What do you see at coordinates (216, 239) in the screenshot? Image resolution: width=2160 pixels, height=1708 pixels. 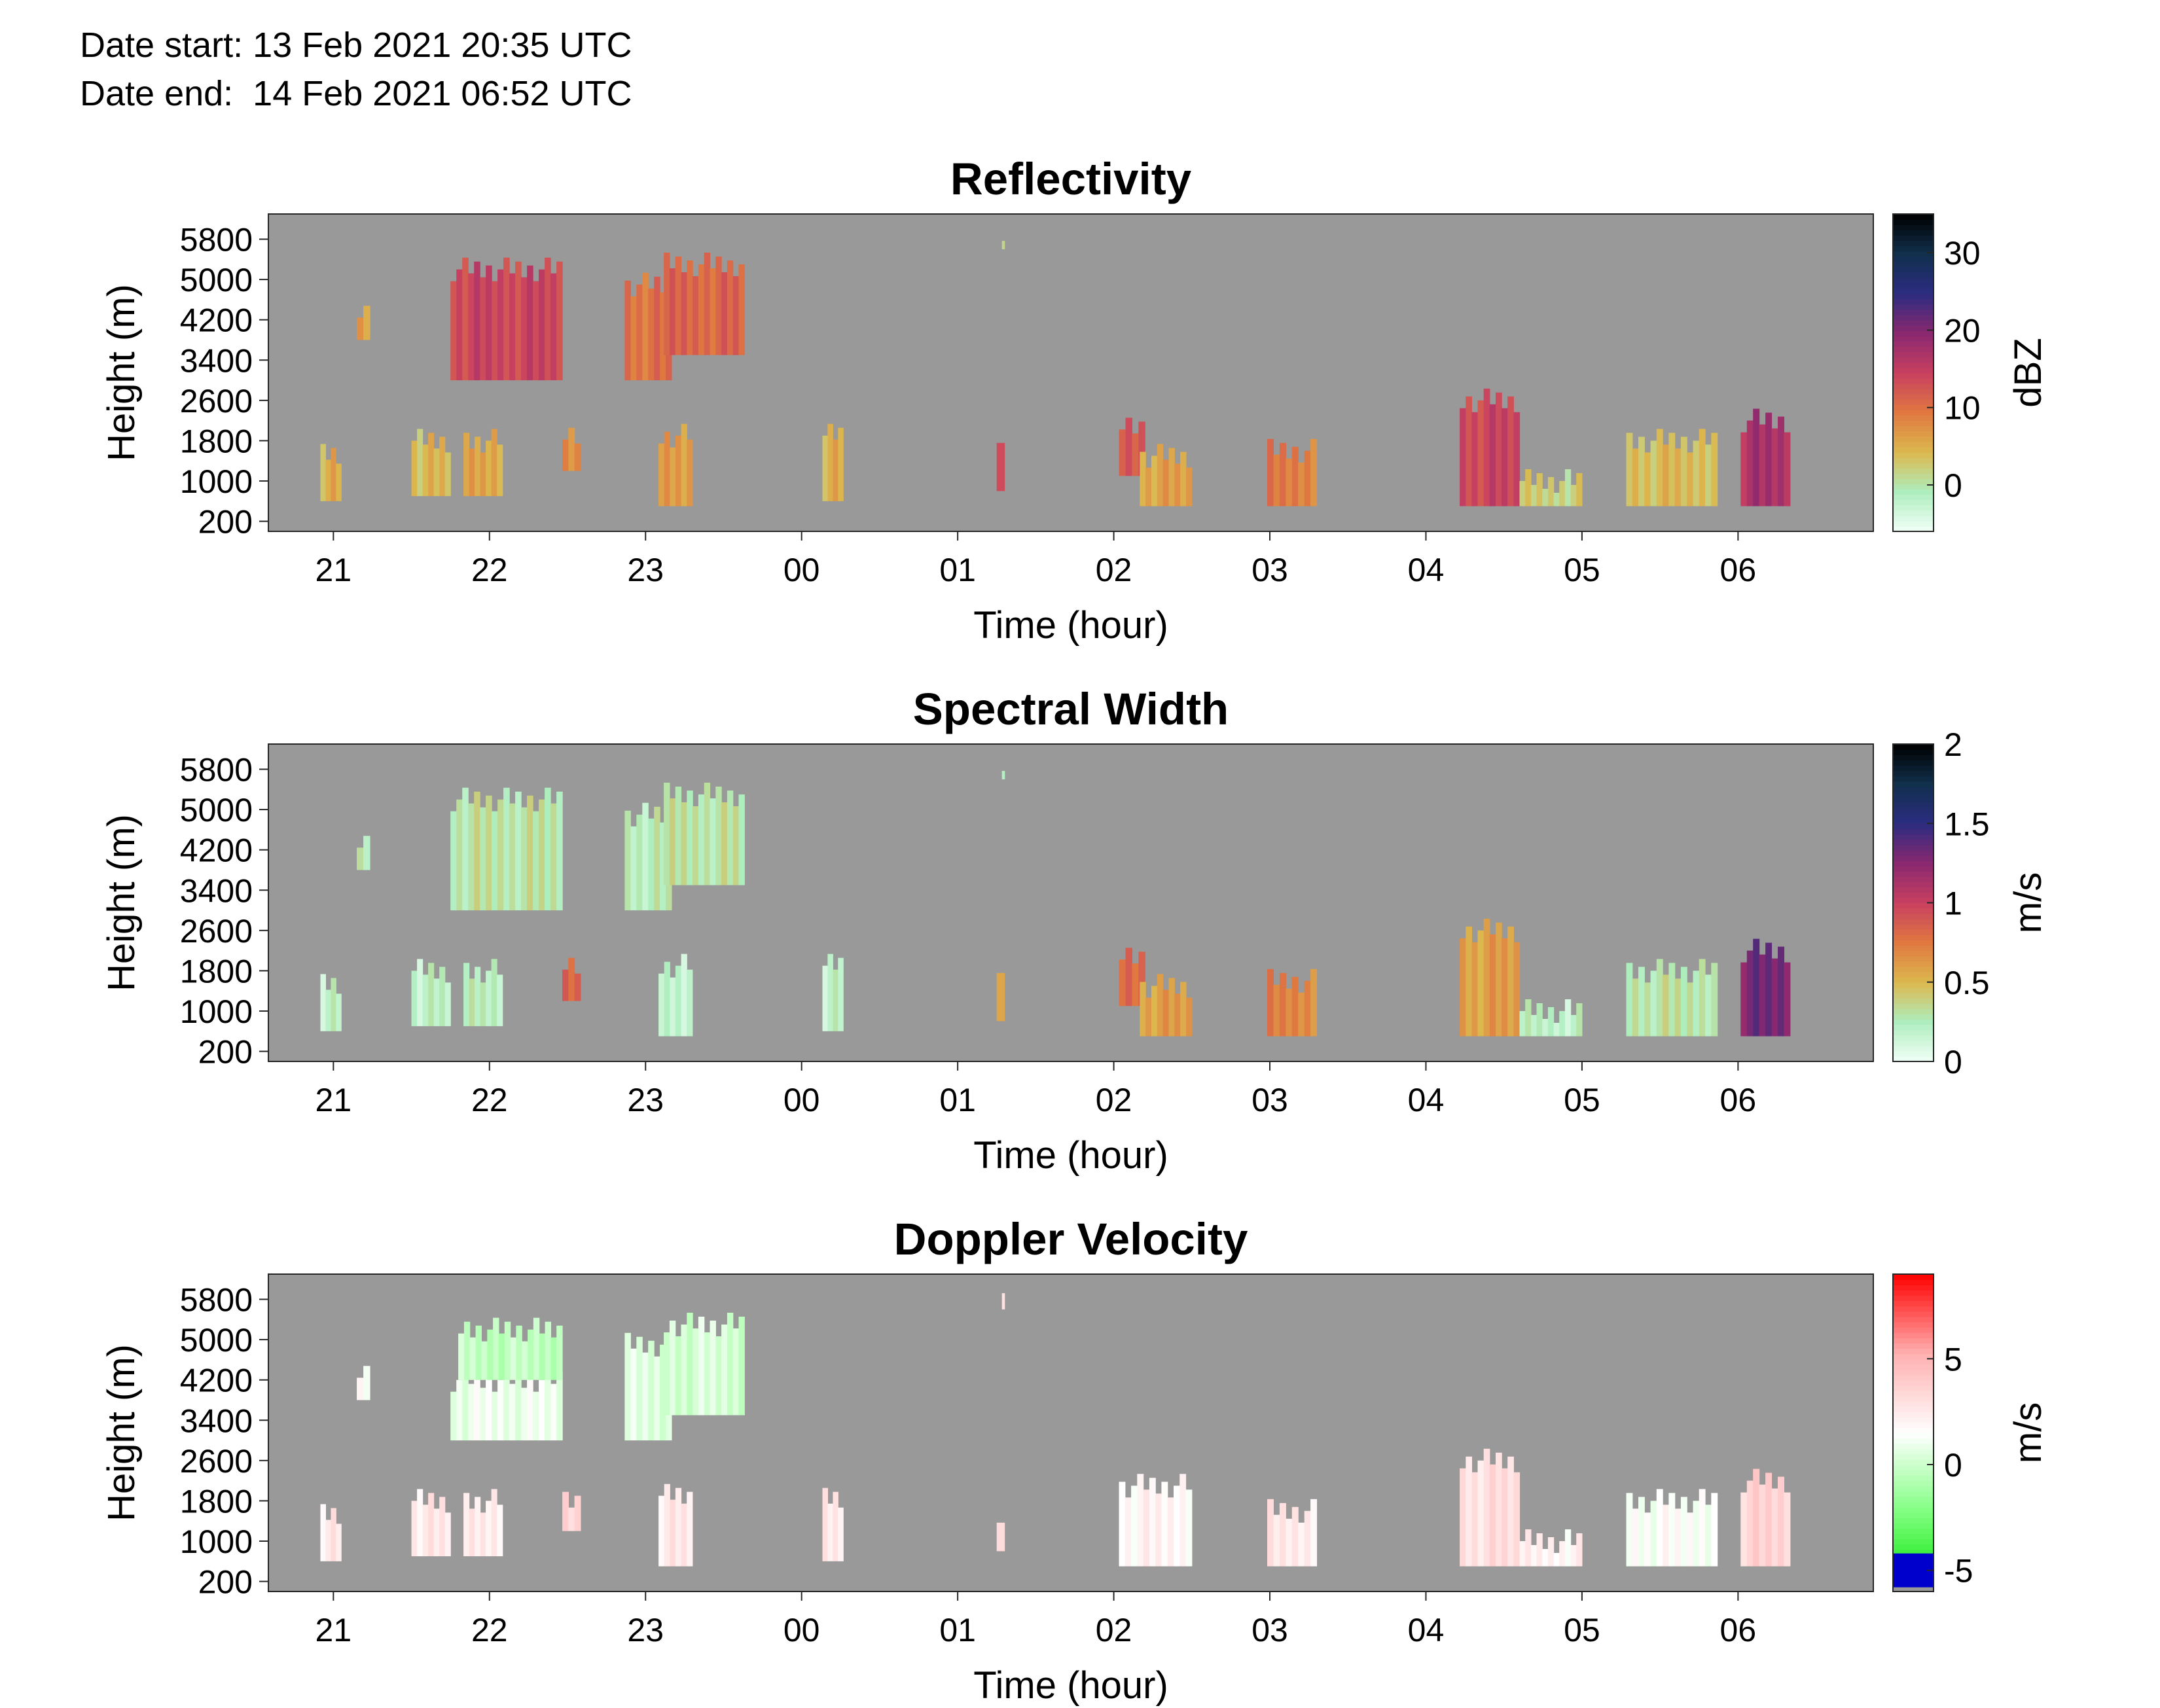 I see `y-tick-label: 5800` at bounding box center [216, 239].